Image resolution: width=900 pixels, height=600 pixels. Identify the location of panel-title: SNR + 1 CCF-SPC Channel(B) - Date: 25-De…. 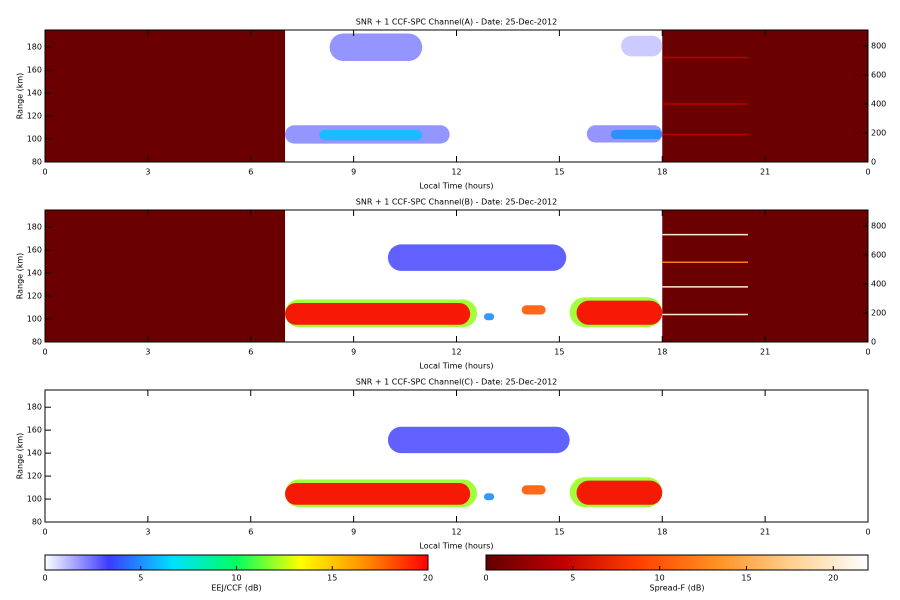
(456, 202).